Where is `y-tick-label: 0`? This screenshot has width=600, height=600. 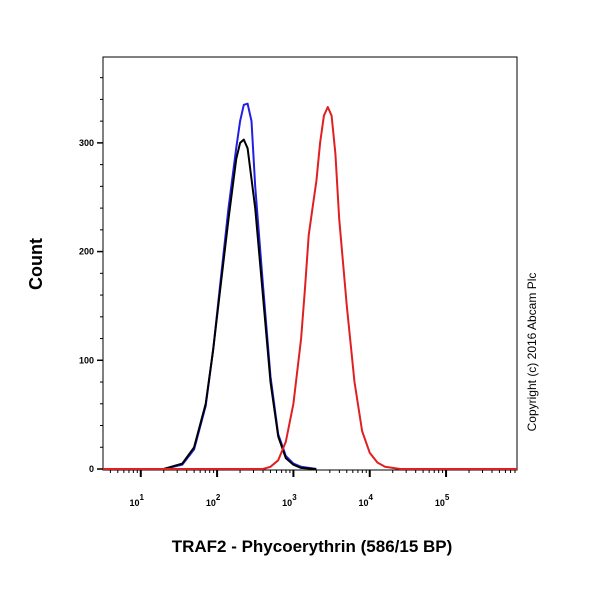 y-tick-label: 0 is located at coordinates (91, 469).